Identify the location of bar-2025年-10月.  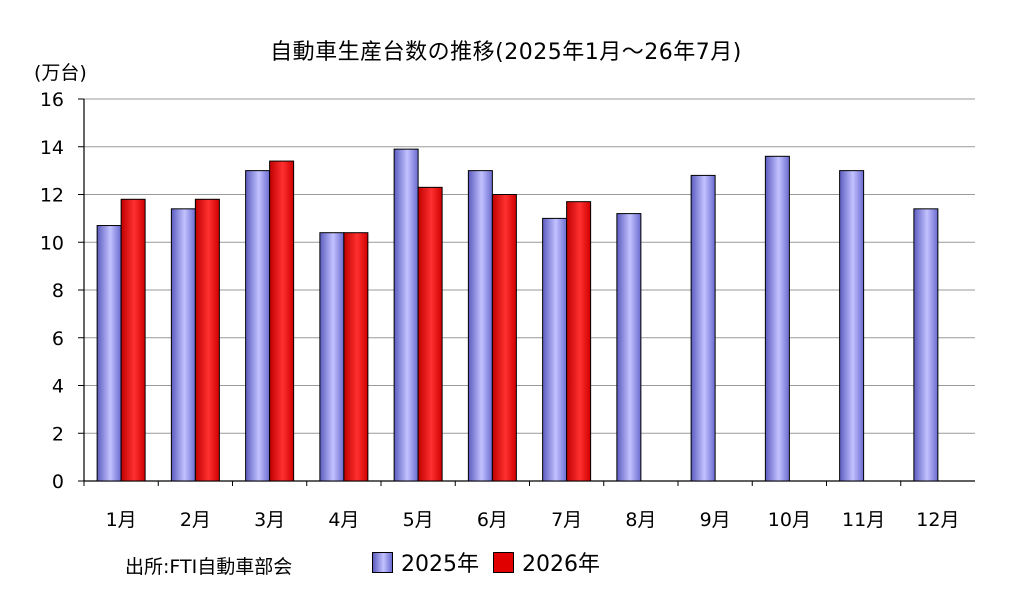
(777, 318).